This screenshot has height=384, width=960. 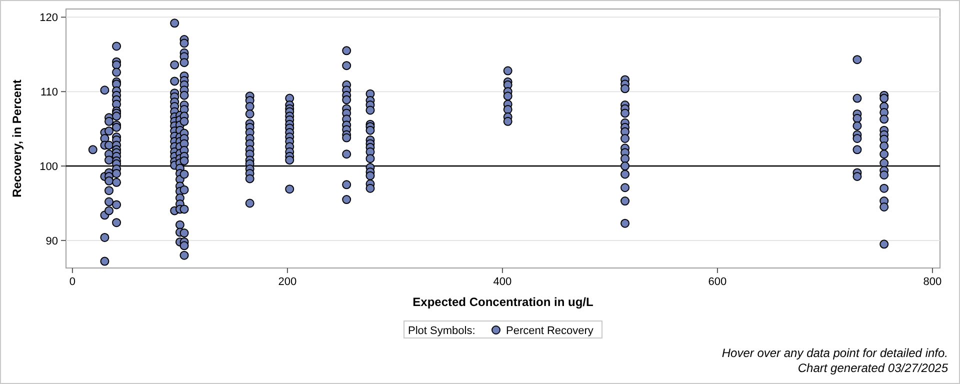 What do you see at coordinates (717, 282) in the screenshot?
I see `x-tick-label: 600` at bounding box center [717, 282].